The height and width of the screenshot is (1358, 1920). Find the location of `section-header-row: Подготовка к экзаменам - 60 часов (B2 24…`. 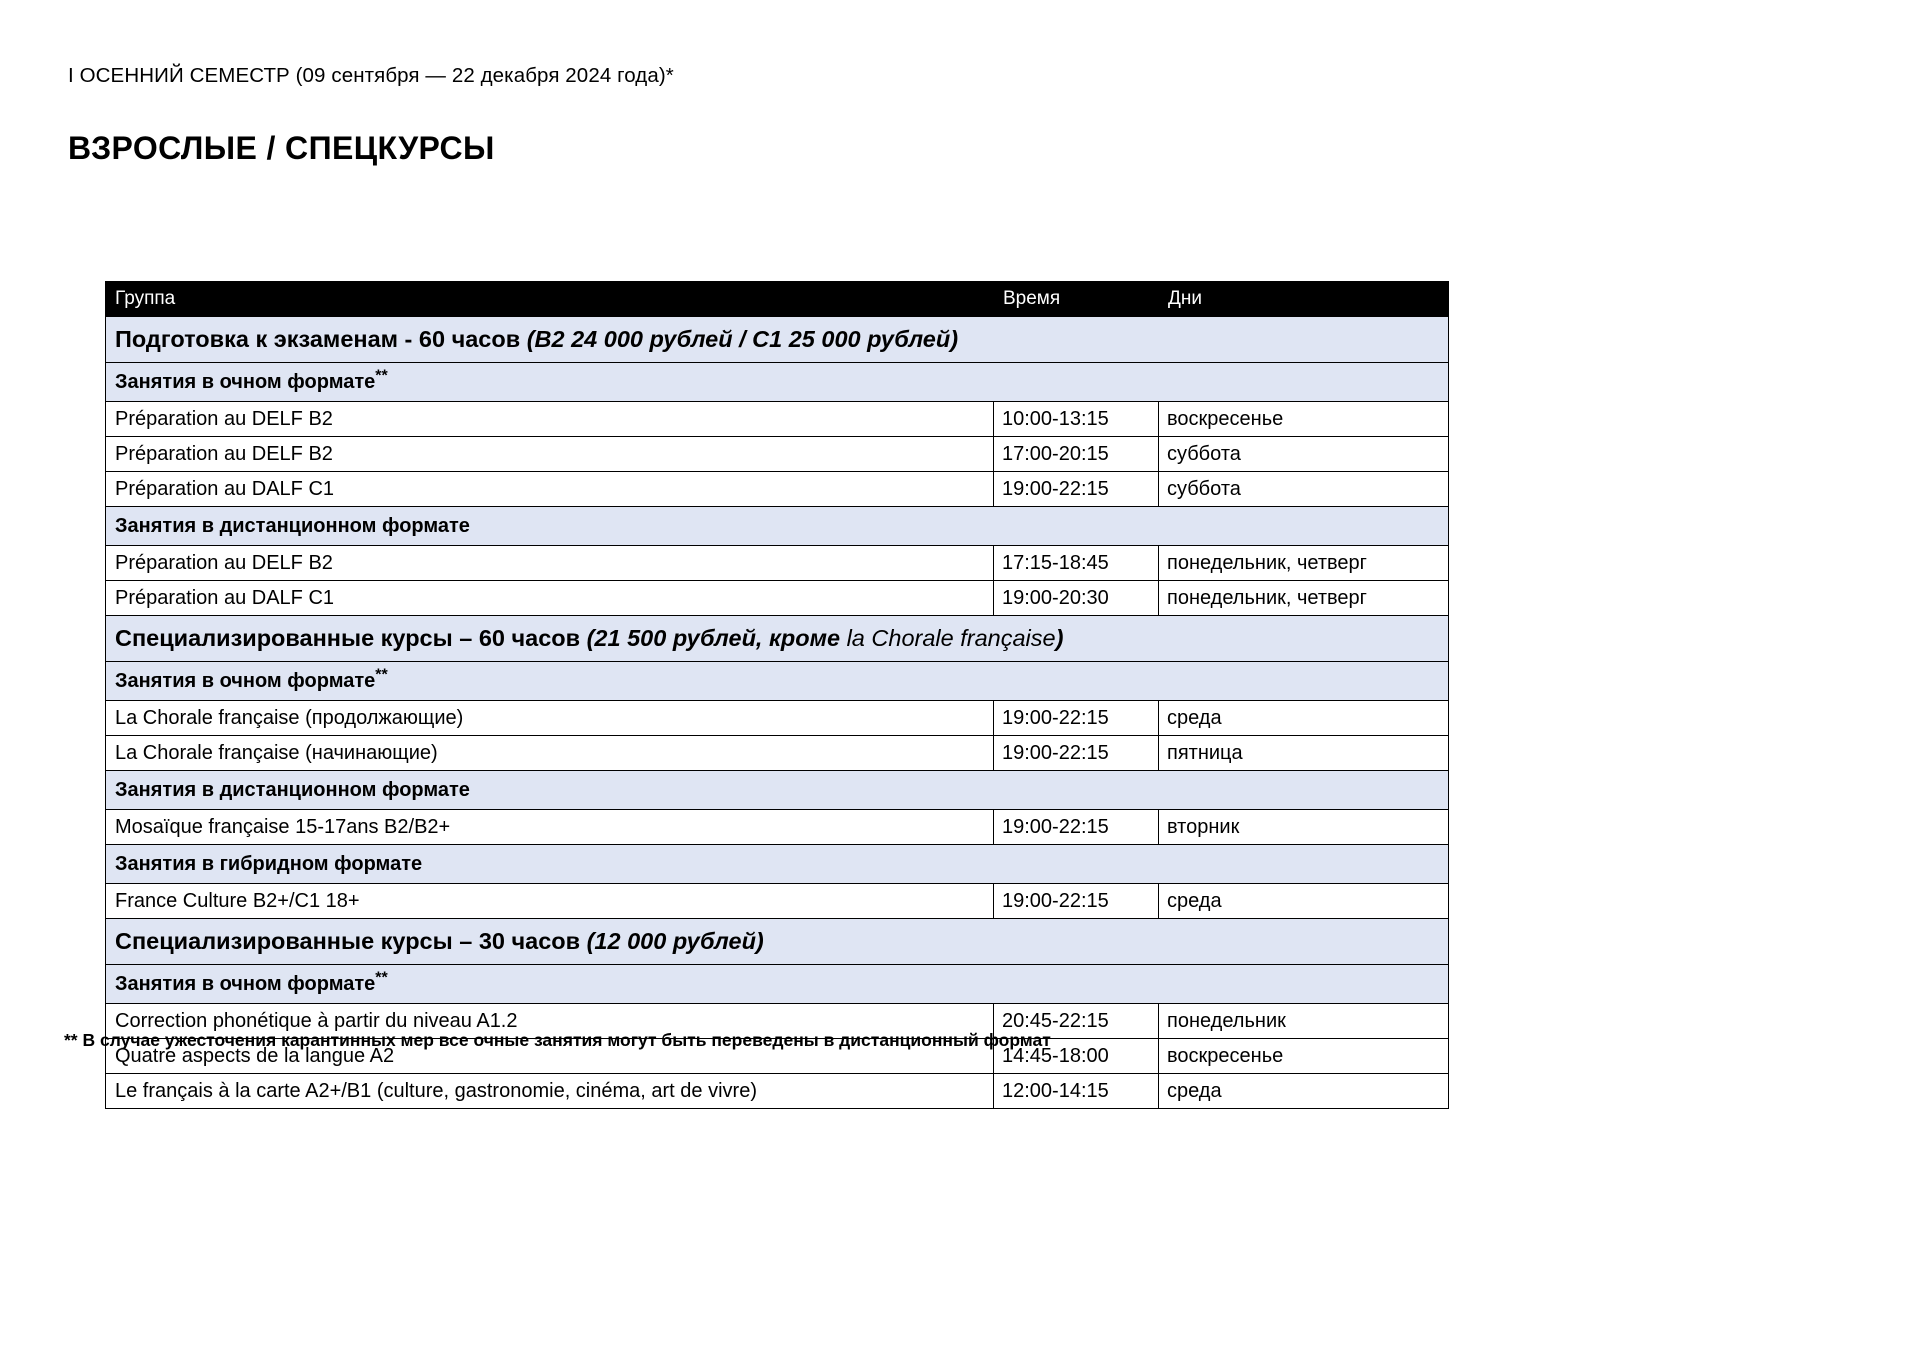

section-header-row: Подготовка к экзаменам - 60 часов (B2 24… is located at coordinates (777, 339).